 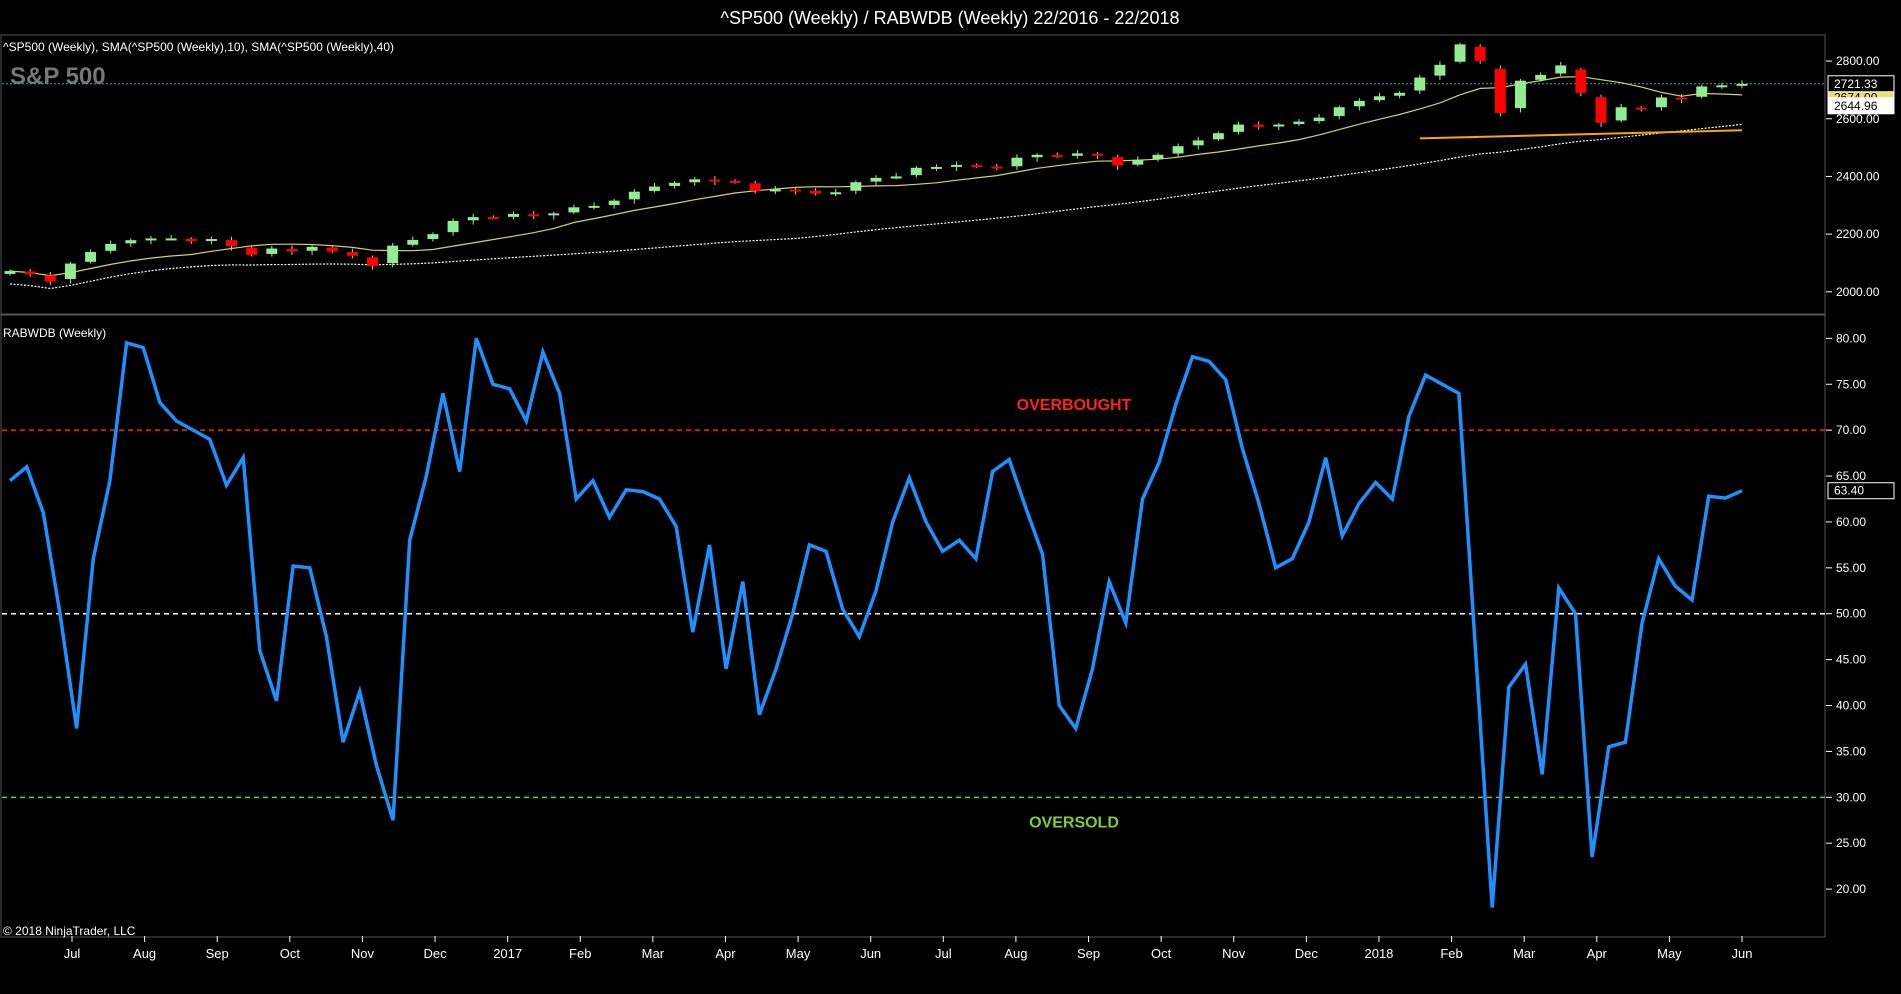 I want to click on x-tick-label: May, so click(x=1669, y=953).